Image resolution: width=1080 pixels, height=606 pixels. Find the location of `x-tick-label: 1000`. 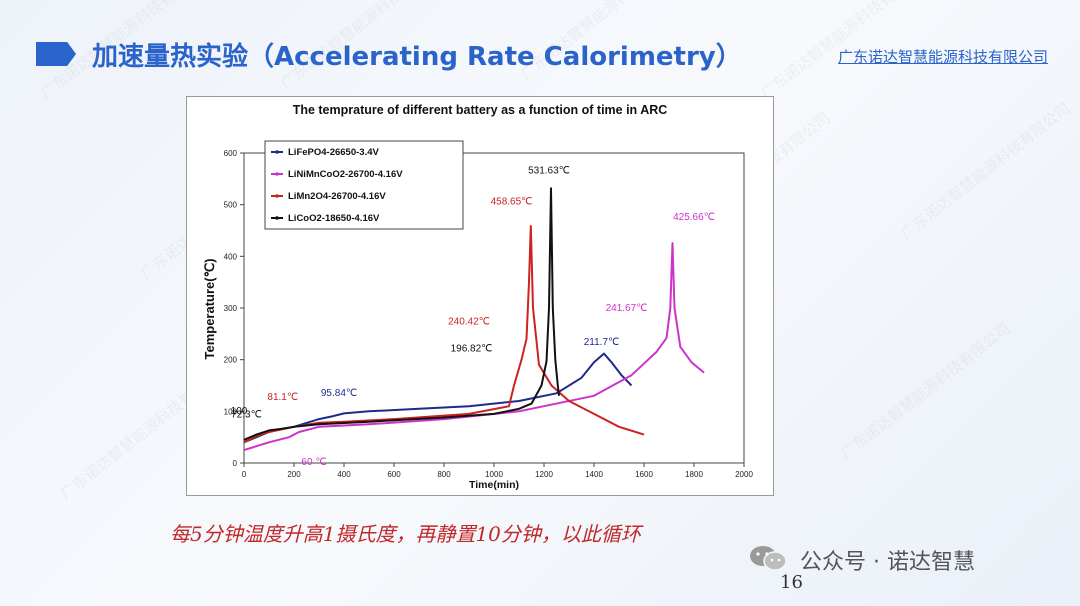

x-tick-label: 1000 is located at coordinates (494, 474).